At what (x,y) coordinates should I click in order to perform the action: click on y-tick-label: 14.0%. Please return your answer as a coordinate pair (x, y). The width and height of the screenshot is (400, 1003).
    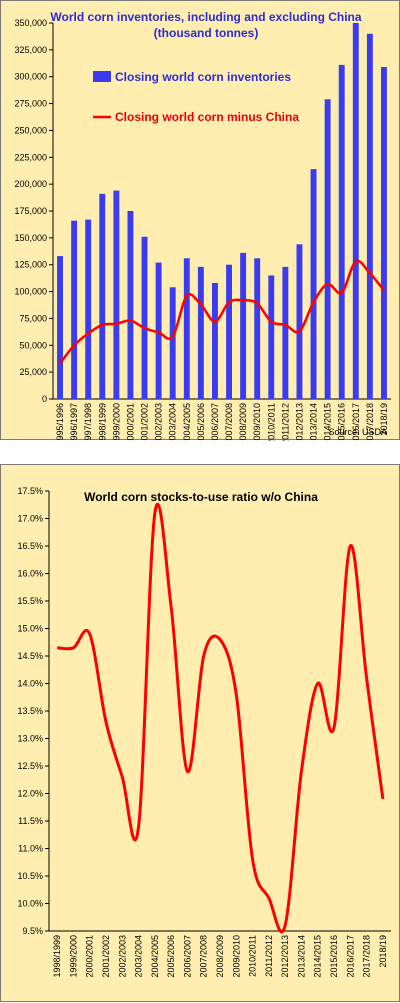
    Looking at the image, I should click on (30, 684).